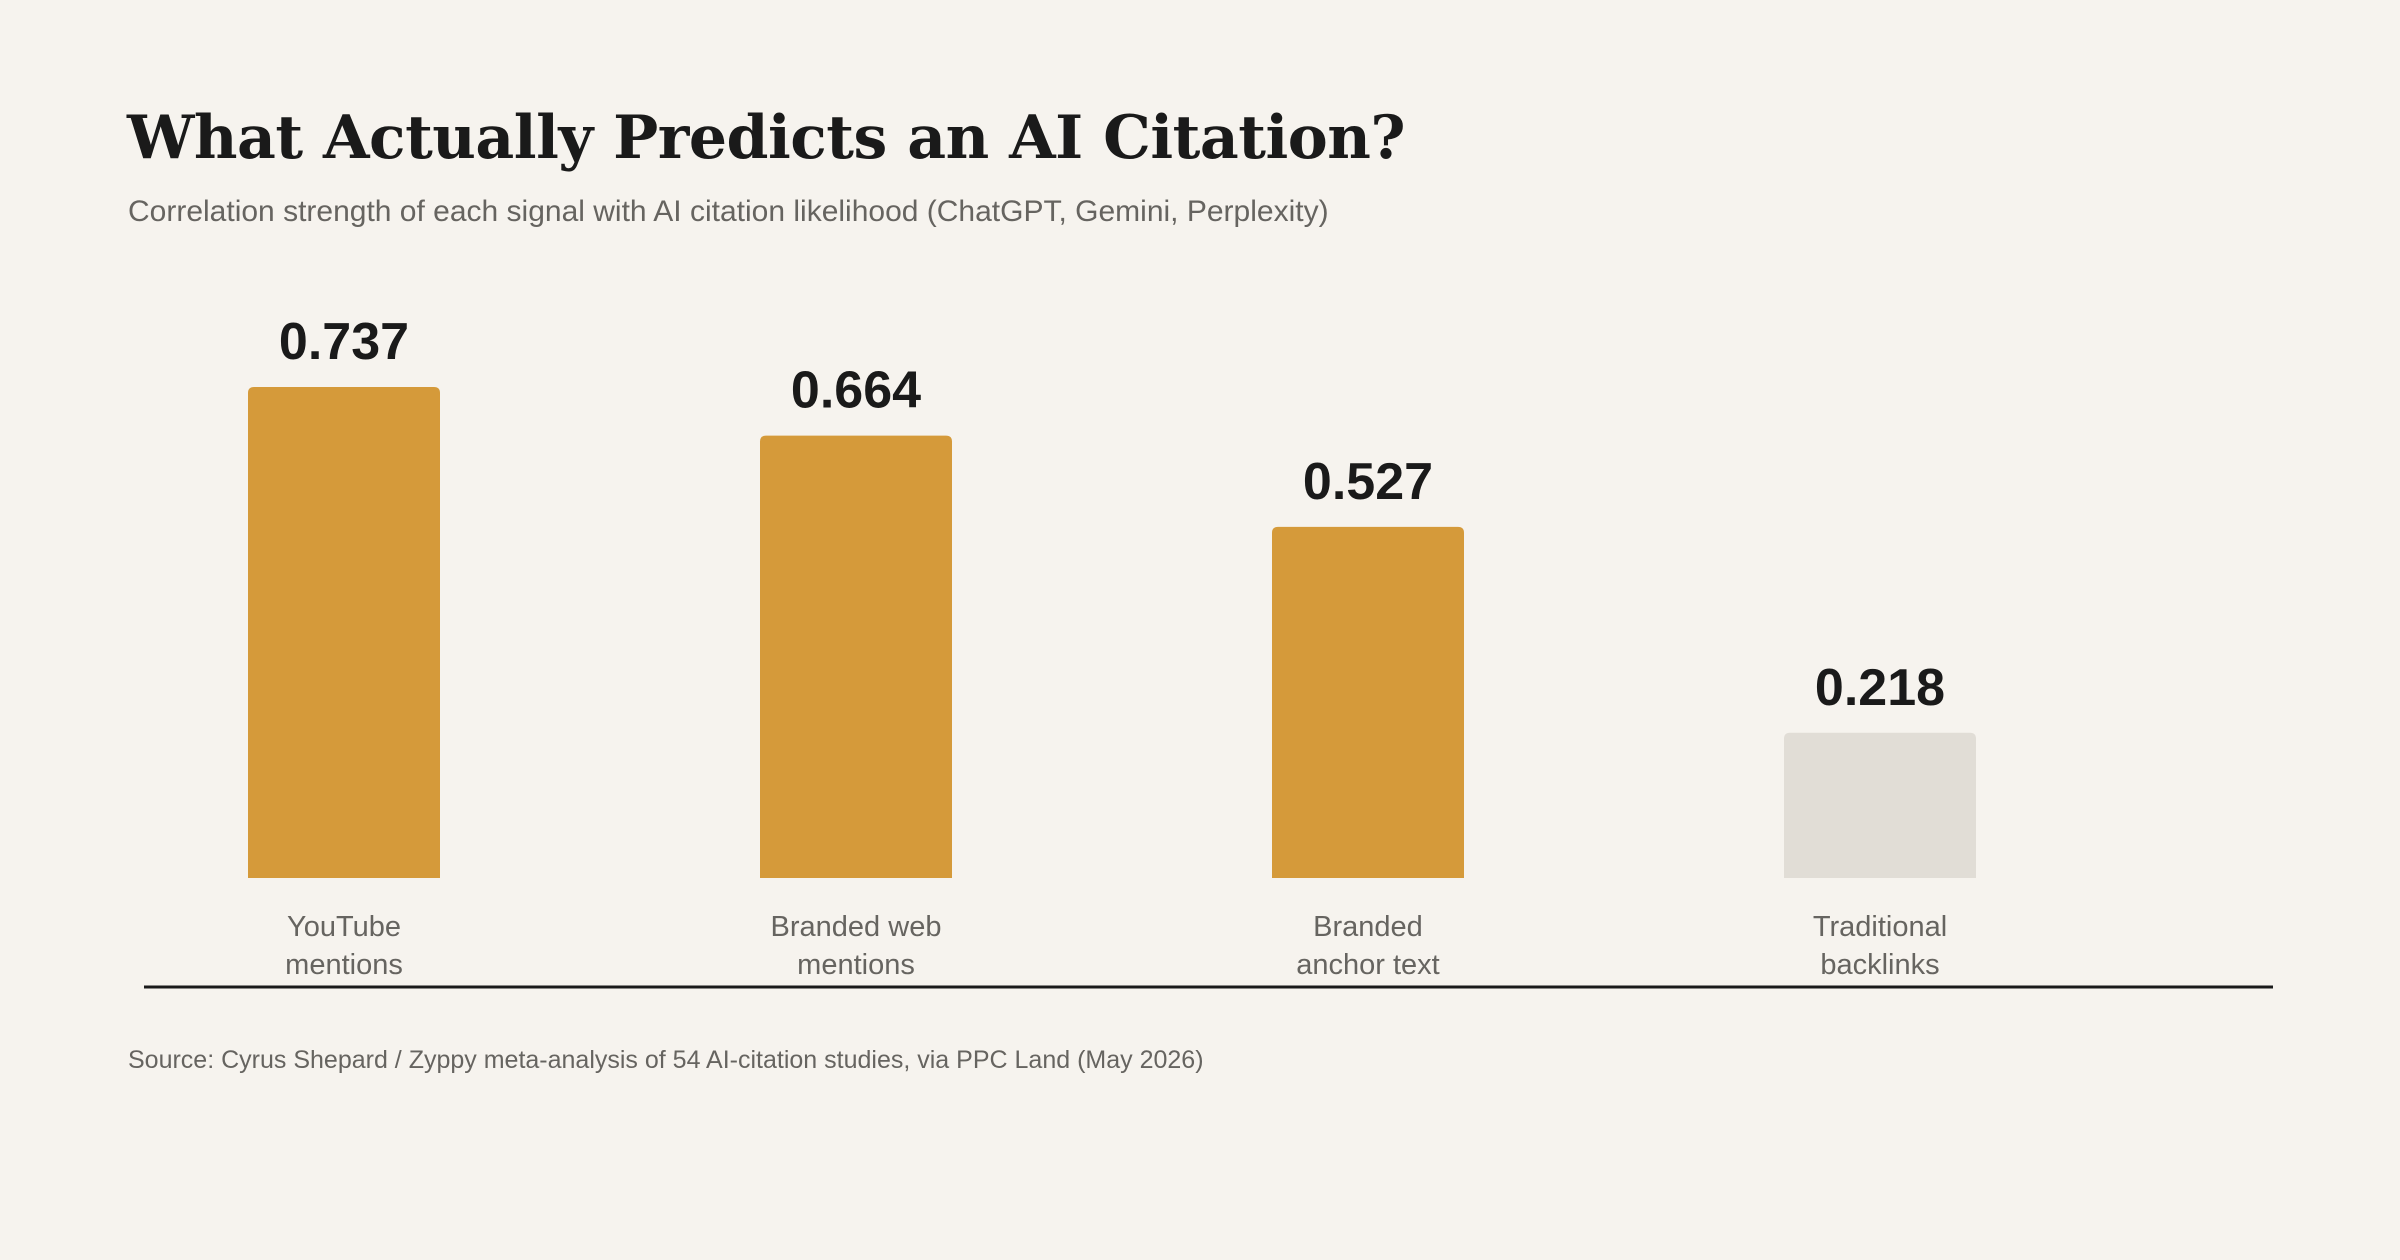  What do you see at coordinates (1880, 946) in the screenshot?
I see `category-label: Traditional backlinks` at bounding box center [1880, 946].